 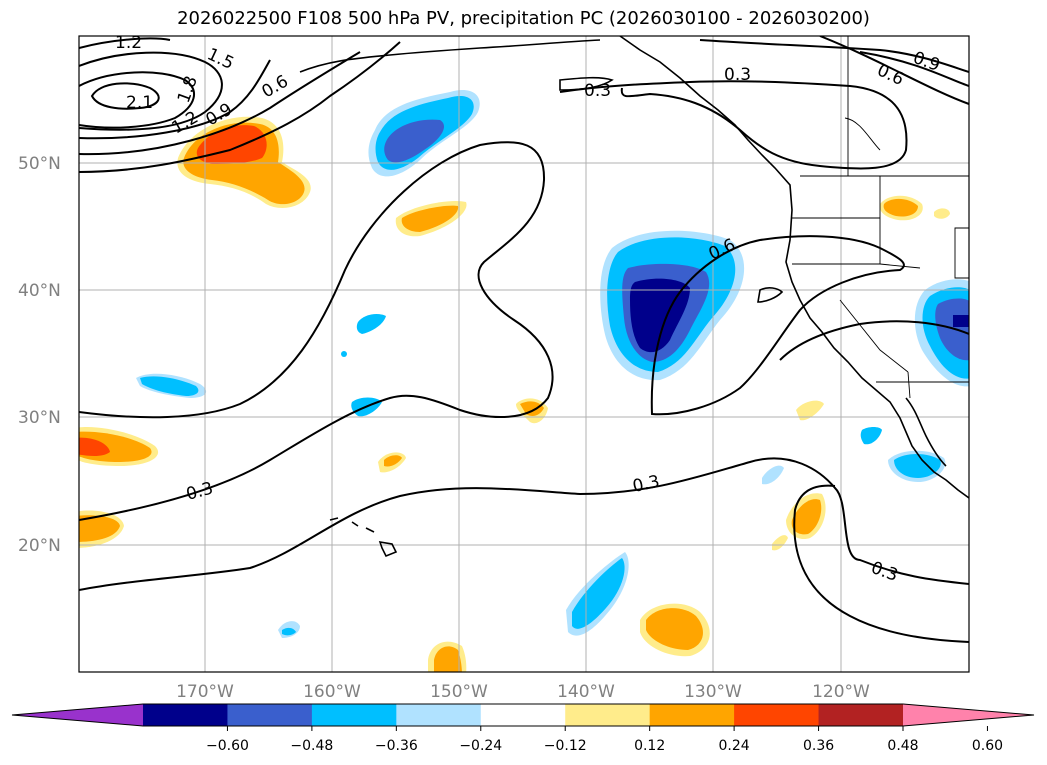 What do you see at coordinates (818, 746) in the screenshot?
I see `colorbar-tick-label: 0.36` at bounding box center [818, 746].